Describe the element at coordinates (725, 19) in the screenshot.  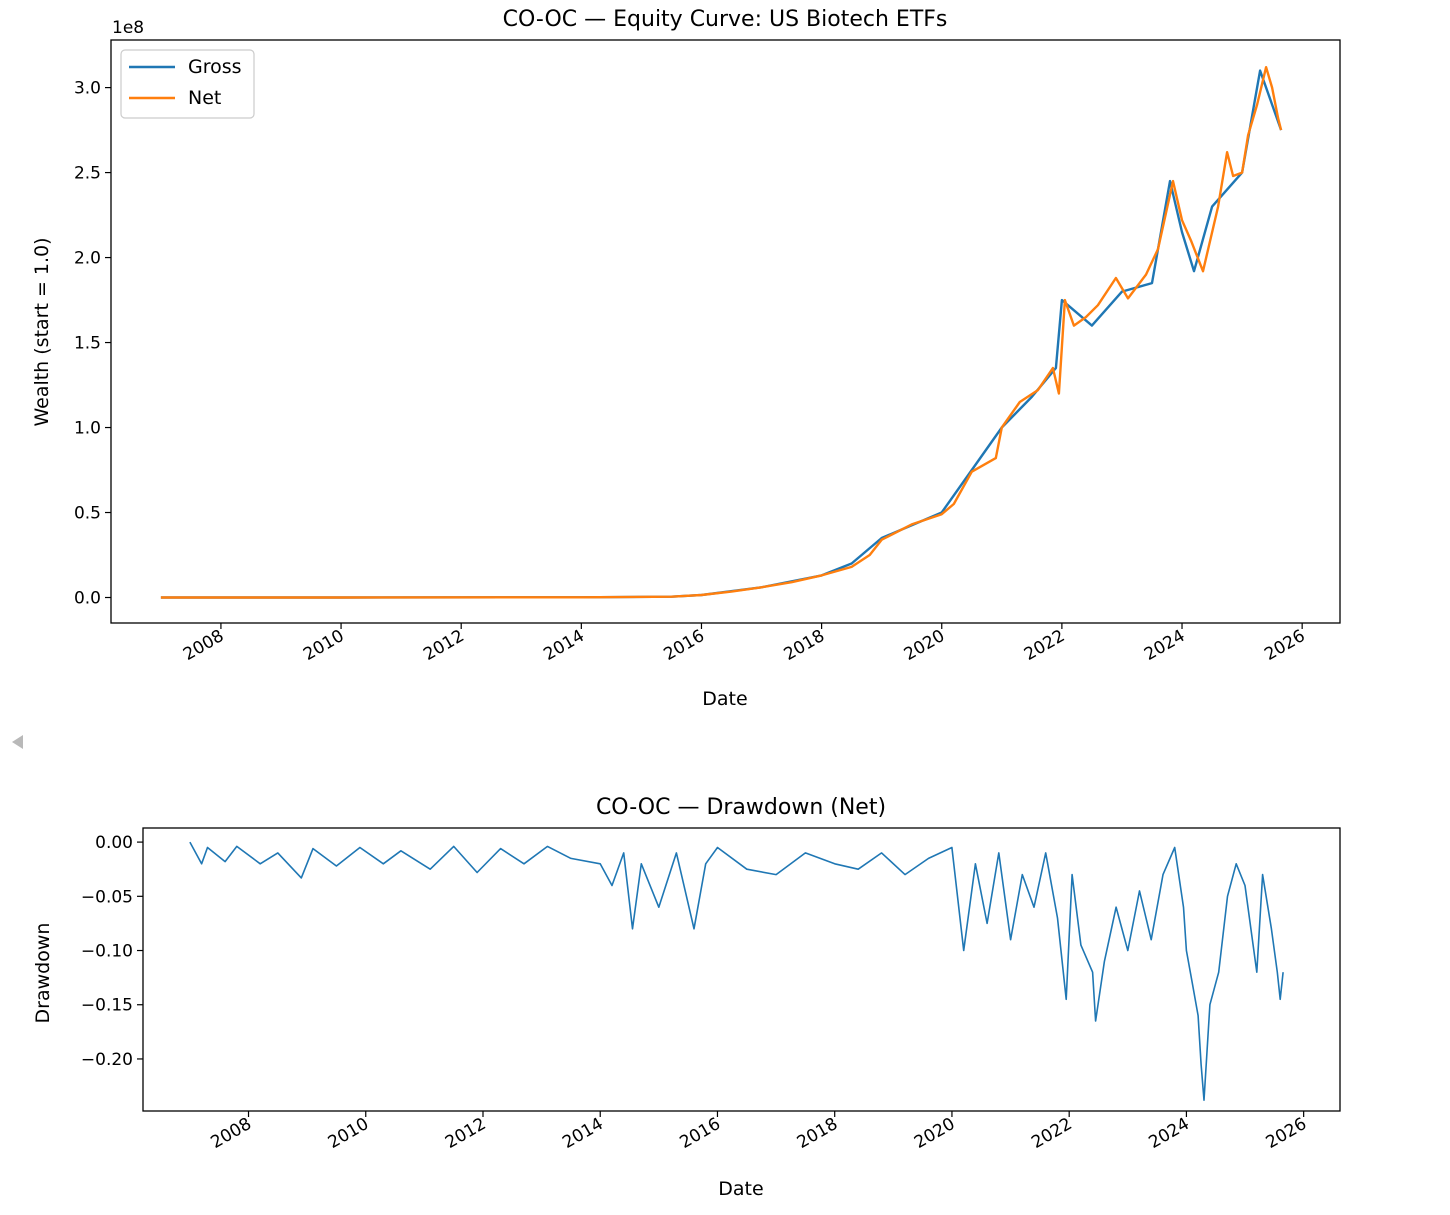
I see `equity-chart-title: CO-OC — Equity Curve: US Biotech ETFs` at that location.